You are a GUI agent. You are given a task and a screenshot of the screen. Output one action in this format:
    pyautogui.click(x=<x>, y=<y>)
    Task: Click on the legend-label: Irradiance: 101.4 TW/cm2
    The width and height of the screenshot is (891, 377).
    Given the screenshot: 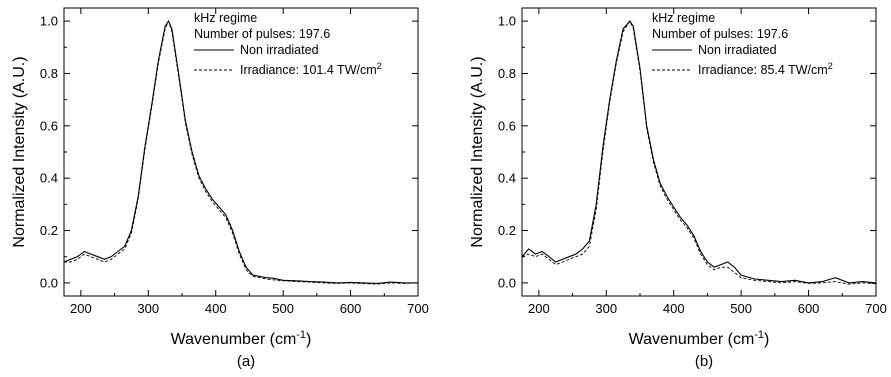 What is the action you would take?
    pyautogui.click(x=311, y=69)
    